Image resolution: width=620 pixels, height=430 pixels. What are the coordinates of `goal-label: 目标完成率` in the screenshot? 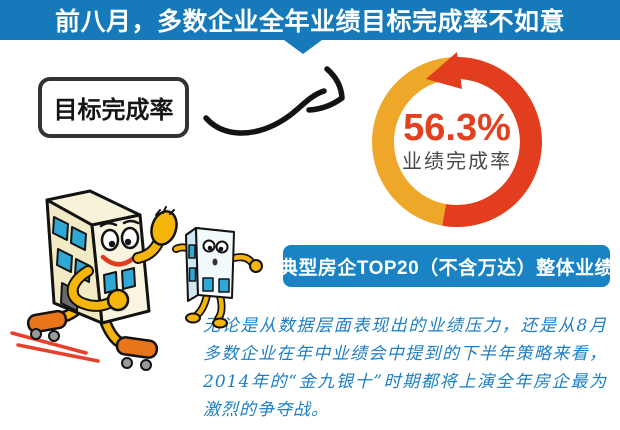 It's located at (113, 110).